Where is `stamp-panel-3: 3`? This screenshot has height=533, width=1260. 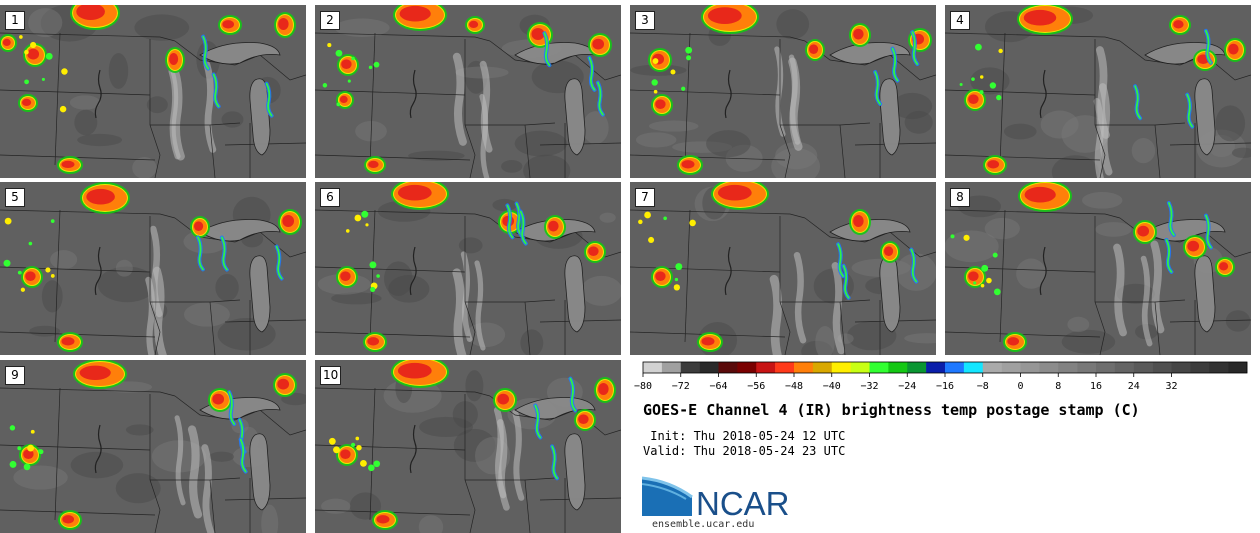
stamp-panel-3: 3 is located at coordinates (783, 91).